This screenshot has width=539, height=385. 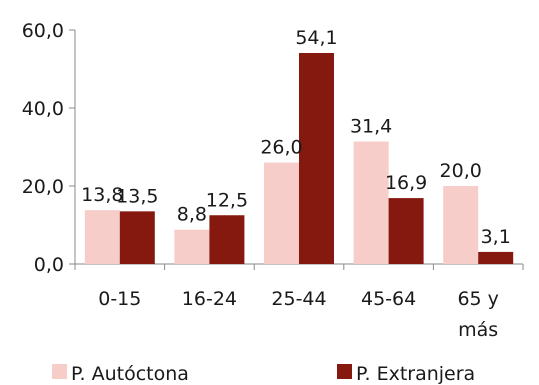 What do you see at coordinates (496, 237) in the screenshot?
I see `data-label: 3,1` at bounding box center [496, 237].